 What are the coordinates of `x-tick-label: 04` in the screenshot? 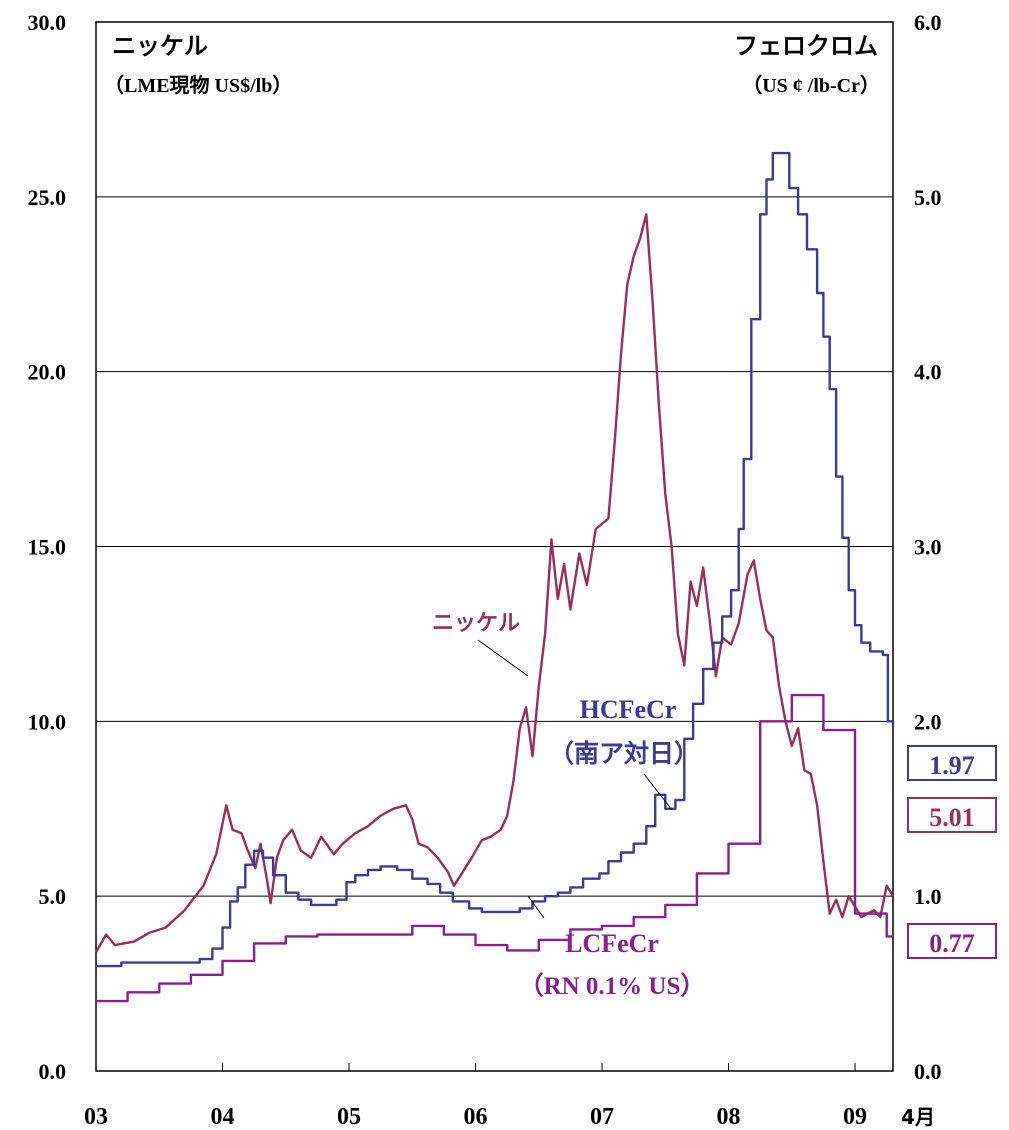 It's located at (223, 1117).